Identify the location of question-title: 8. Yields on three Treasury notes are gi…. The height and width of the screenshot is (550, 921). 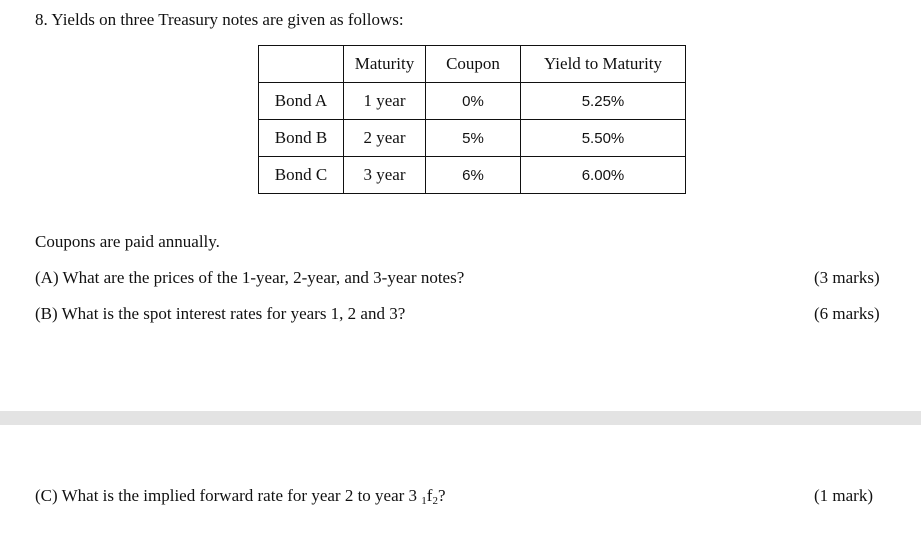
(219, 19).